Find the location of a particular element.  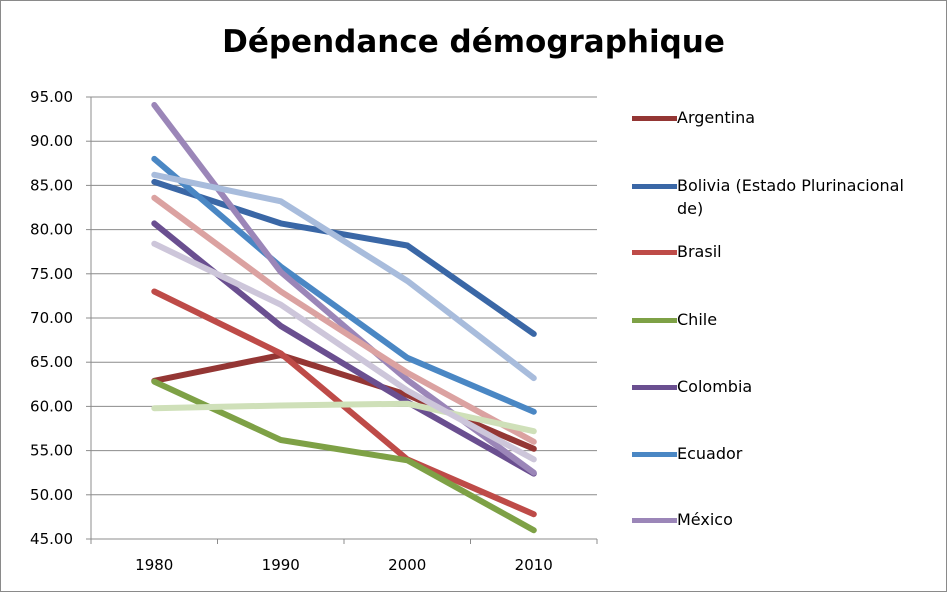

legend-item: México is located at coordinates (782, 519).